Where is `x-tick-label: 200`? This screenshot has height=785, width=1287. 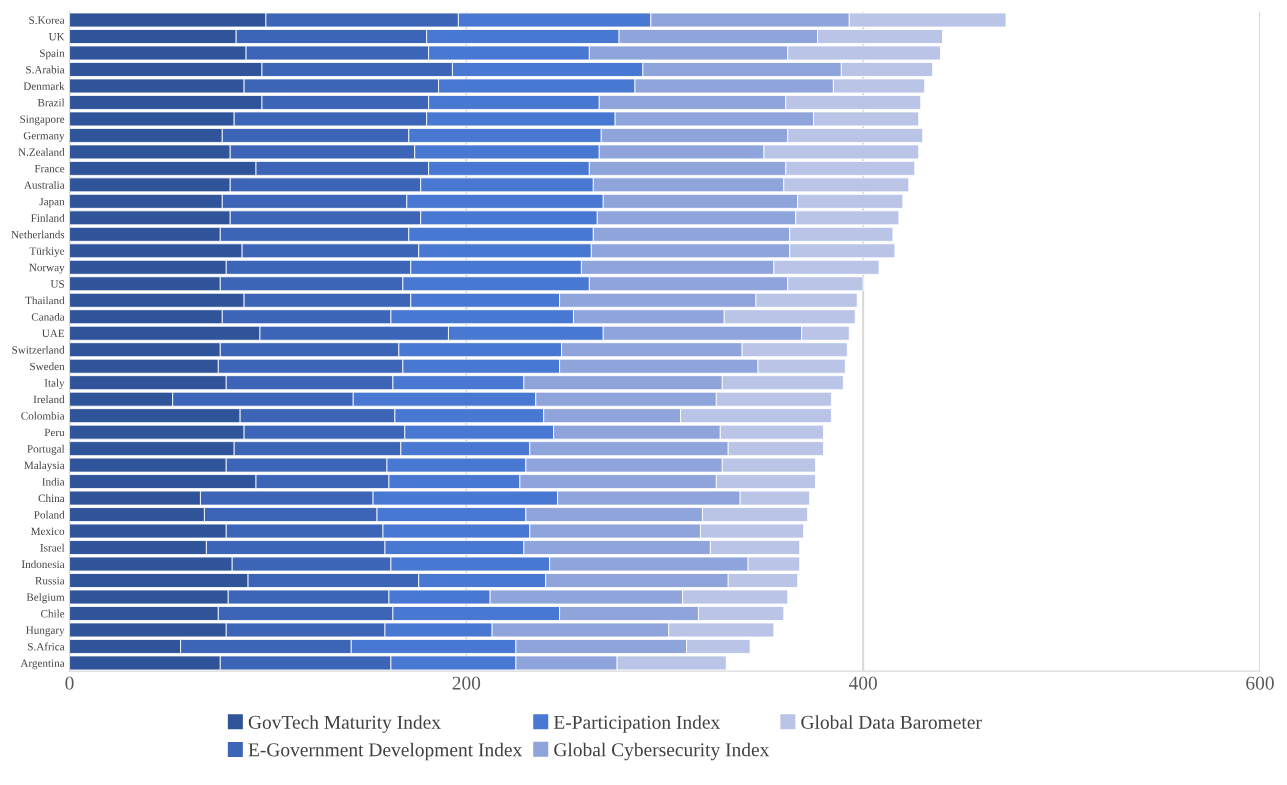
x-tick-label: 200 is located at coordinates (466, 683).